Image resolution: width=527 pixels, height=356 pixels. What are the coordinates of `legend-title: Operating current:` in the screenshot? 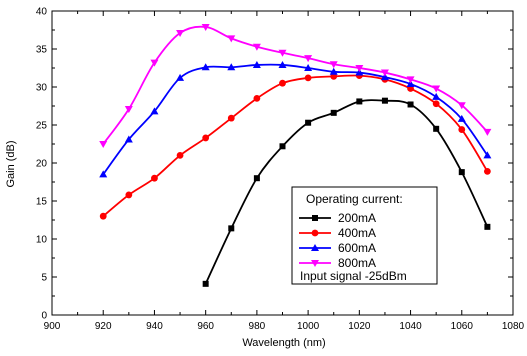 It's located at (354, 199).